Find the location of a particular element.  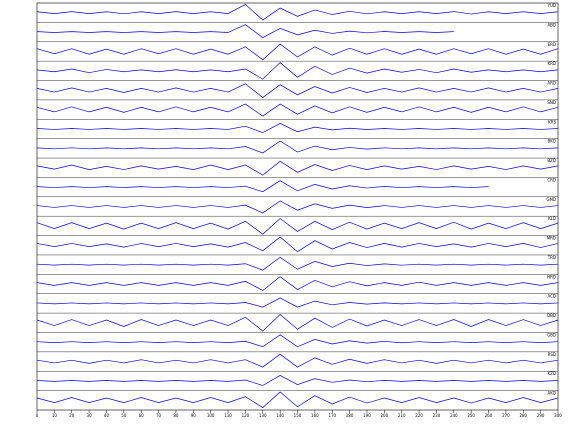

x-tick-label: 90 is located at coordinates (194, 415).